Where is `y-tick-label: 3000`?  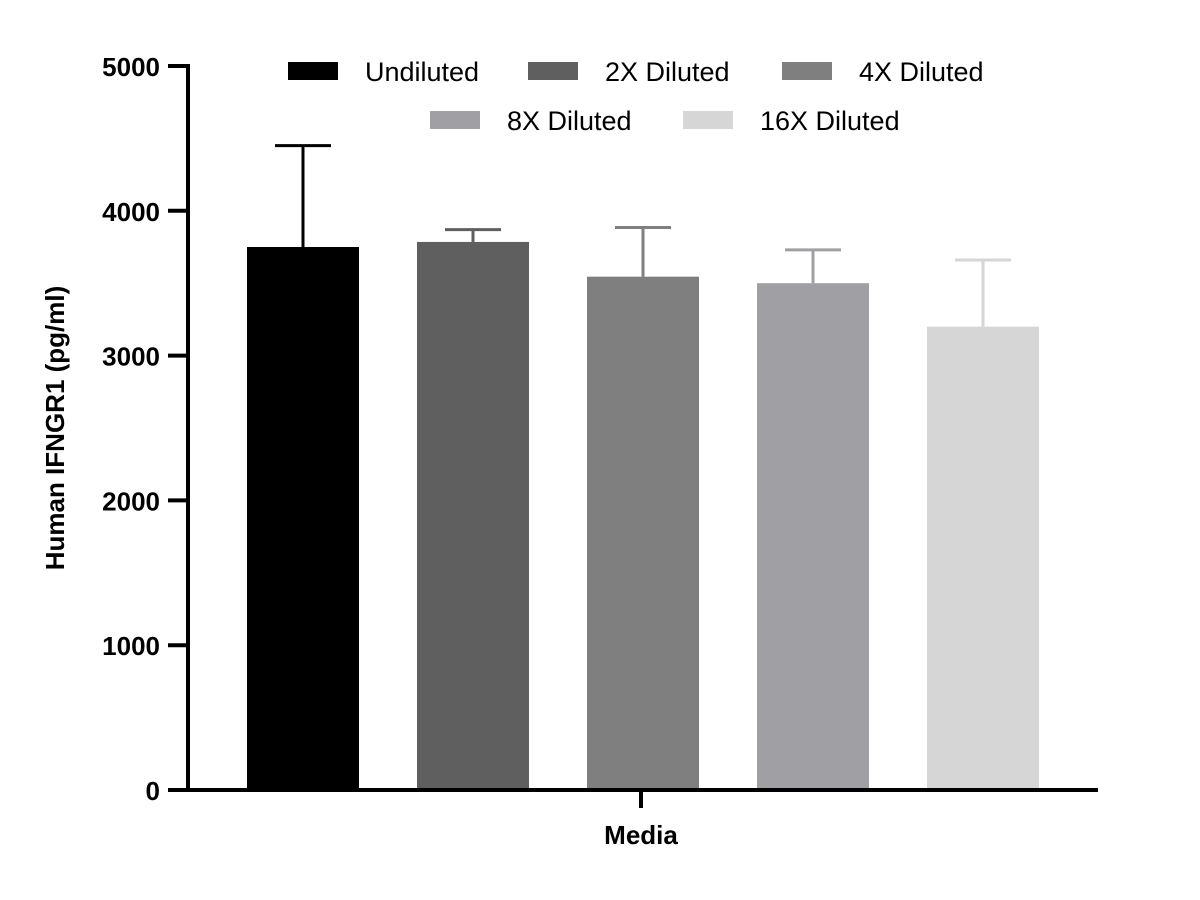
y-tick-label: 3000 is located at coordinates (131, 357).